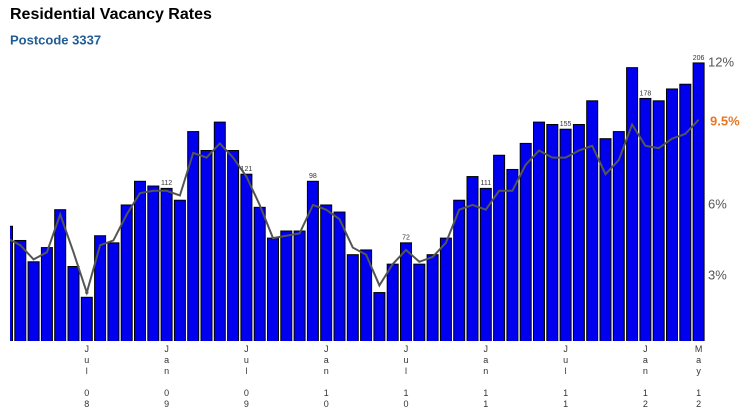 The width and height of the screenshot is (756, 419). Describe the element at coordinates (725, 121) in the screenshot. I see `current-value-label: 9.5%` at that location.